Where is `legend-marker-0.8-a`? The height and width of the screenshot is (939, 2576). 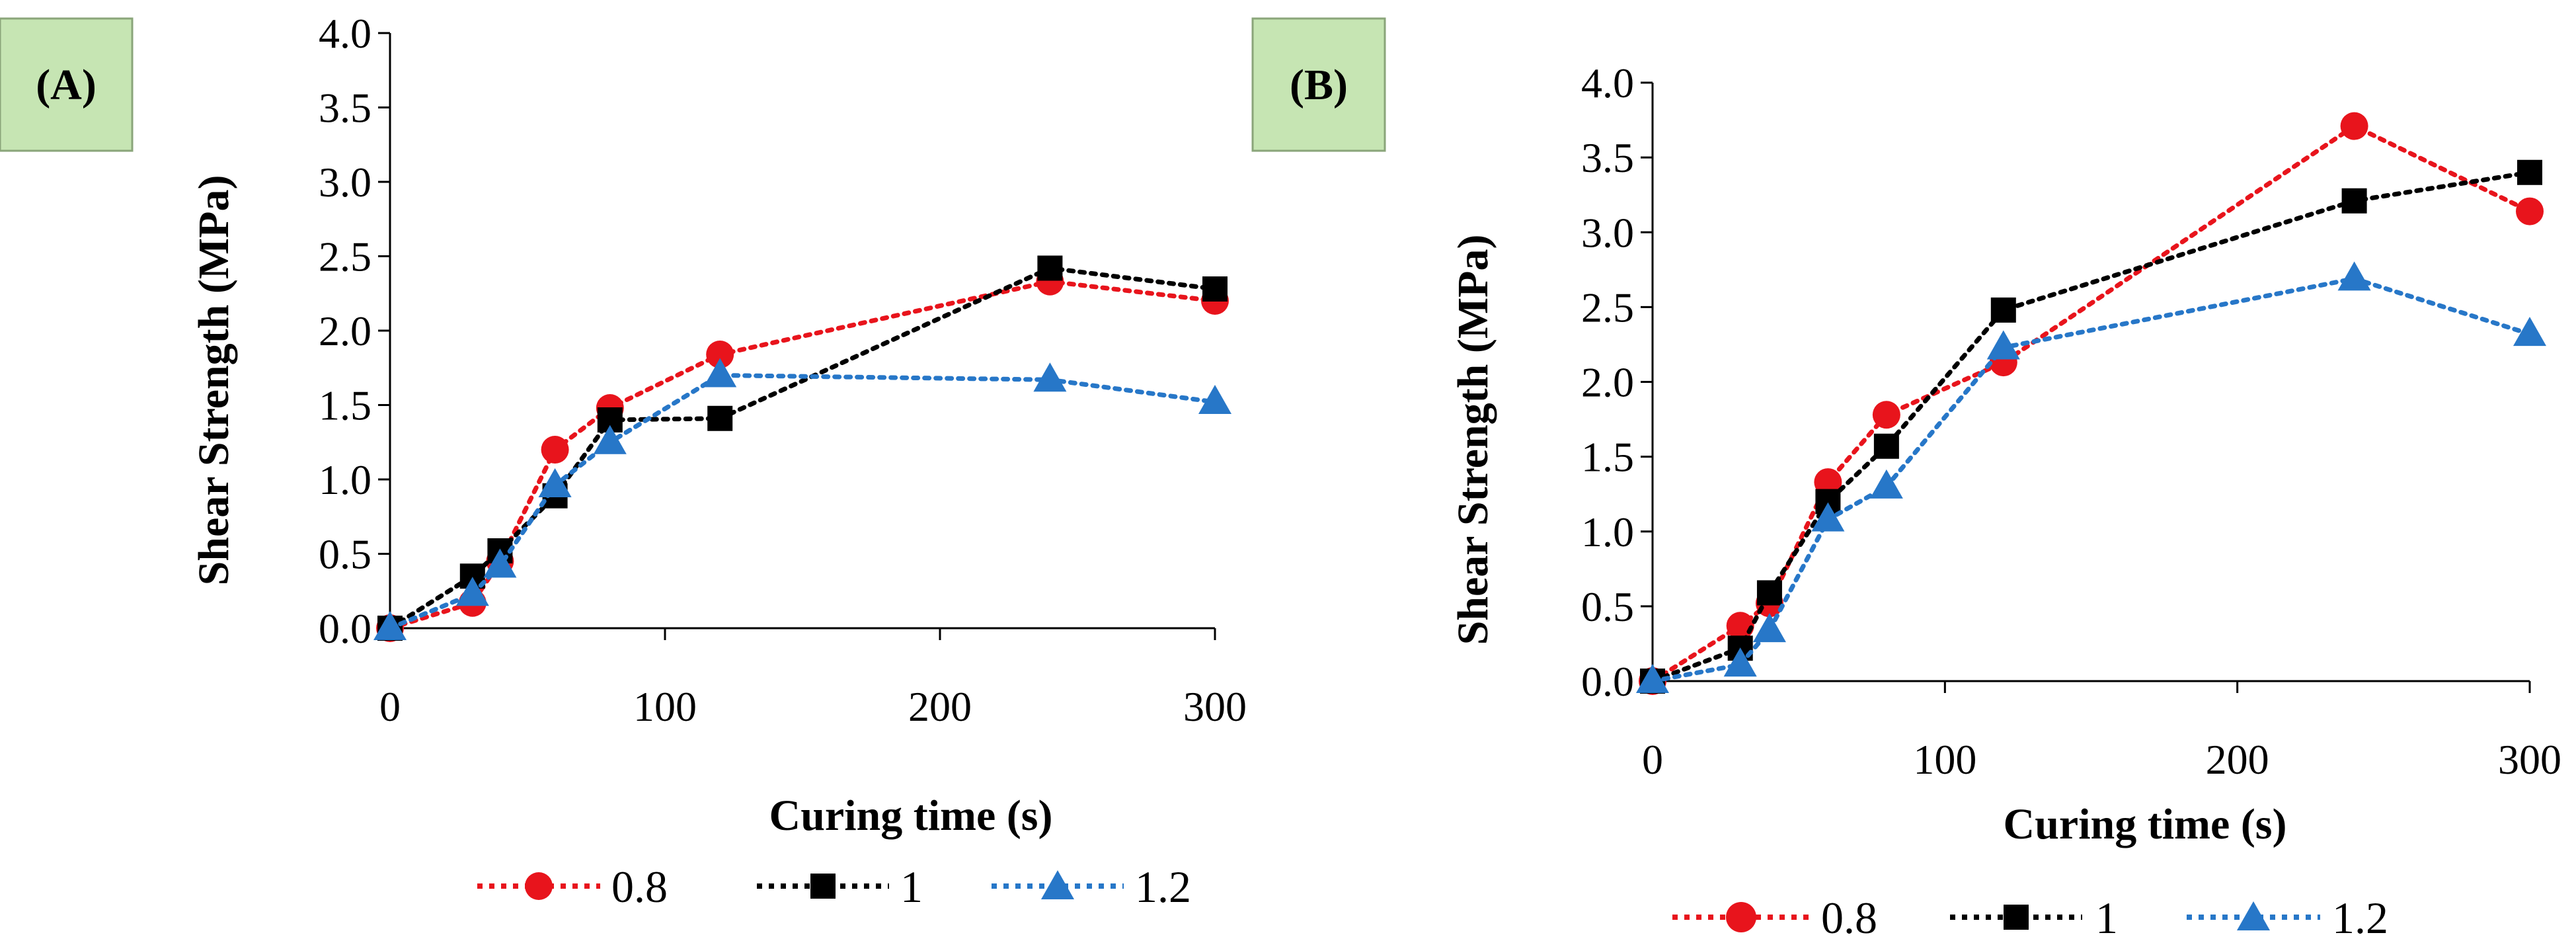 legend-marker-0.8-a is located at coordinates (539, 886).